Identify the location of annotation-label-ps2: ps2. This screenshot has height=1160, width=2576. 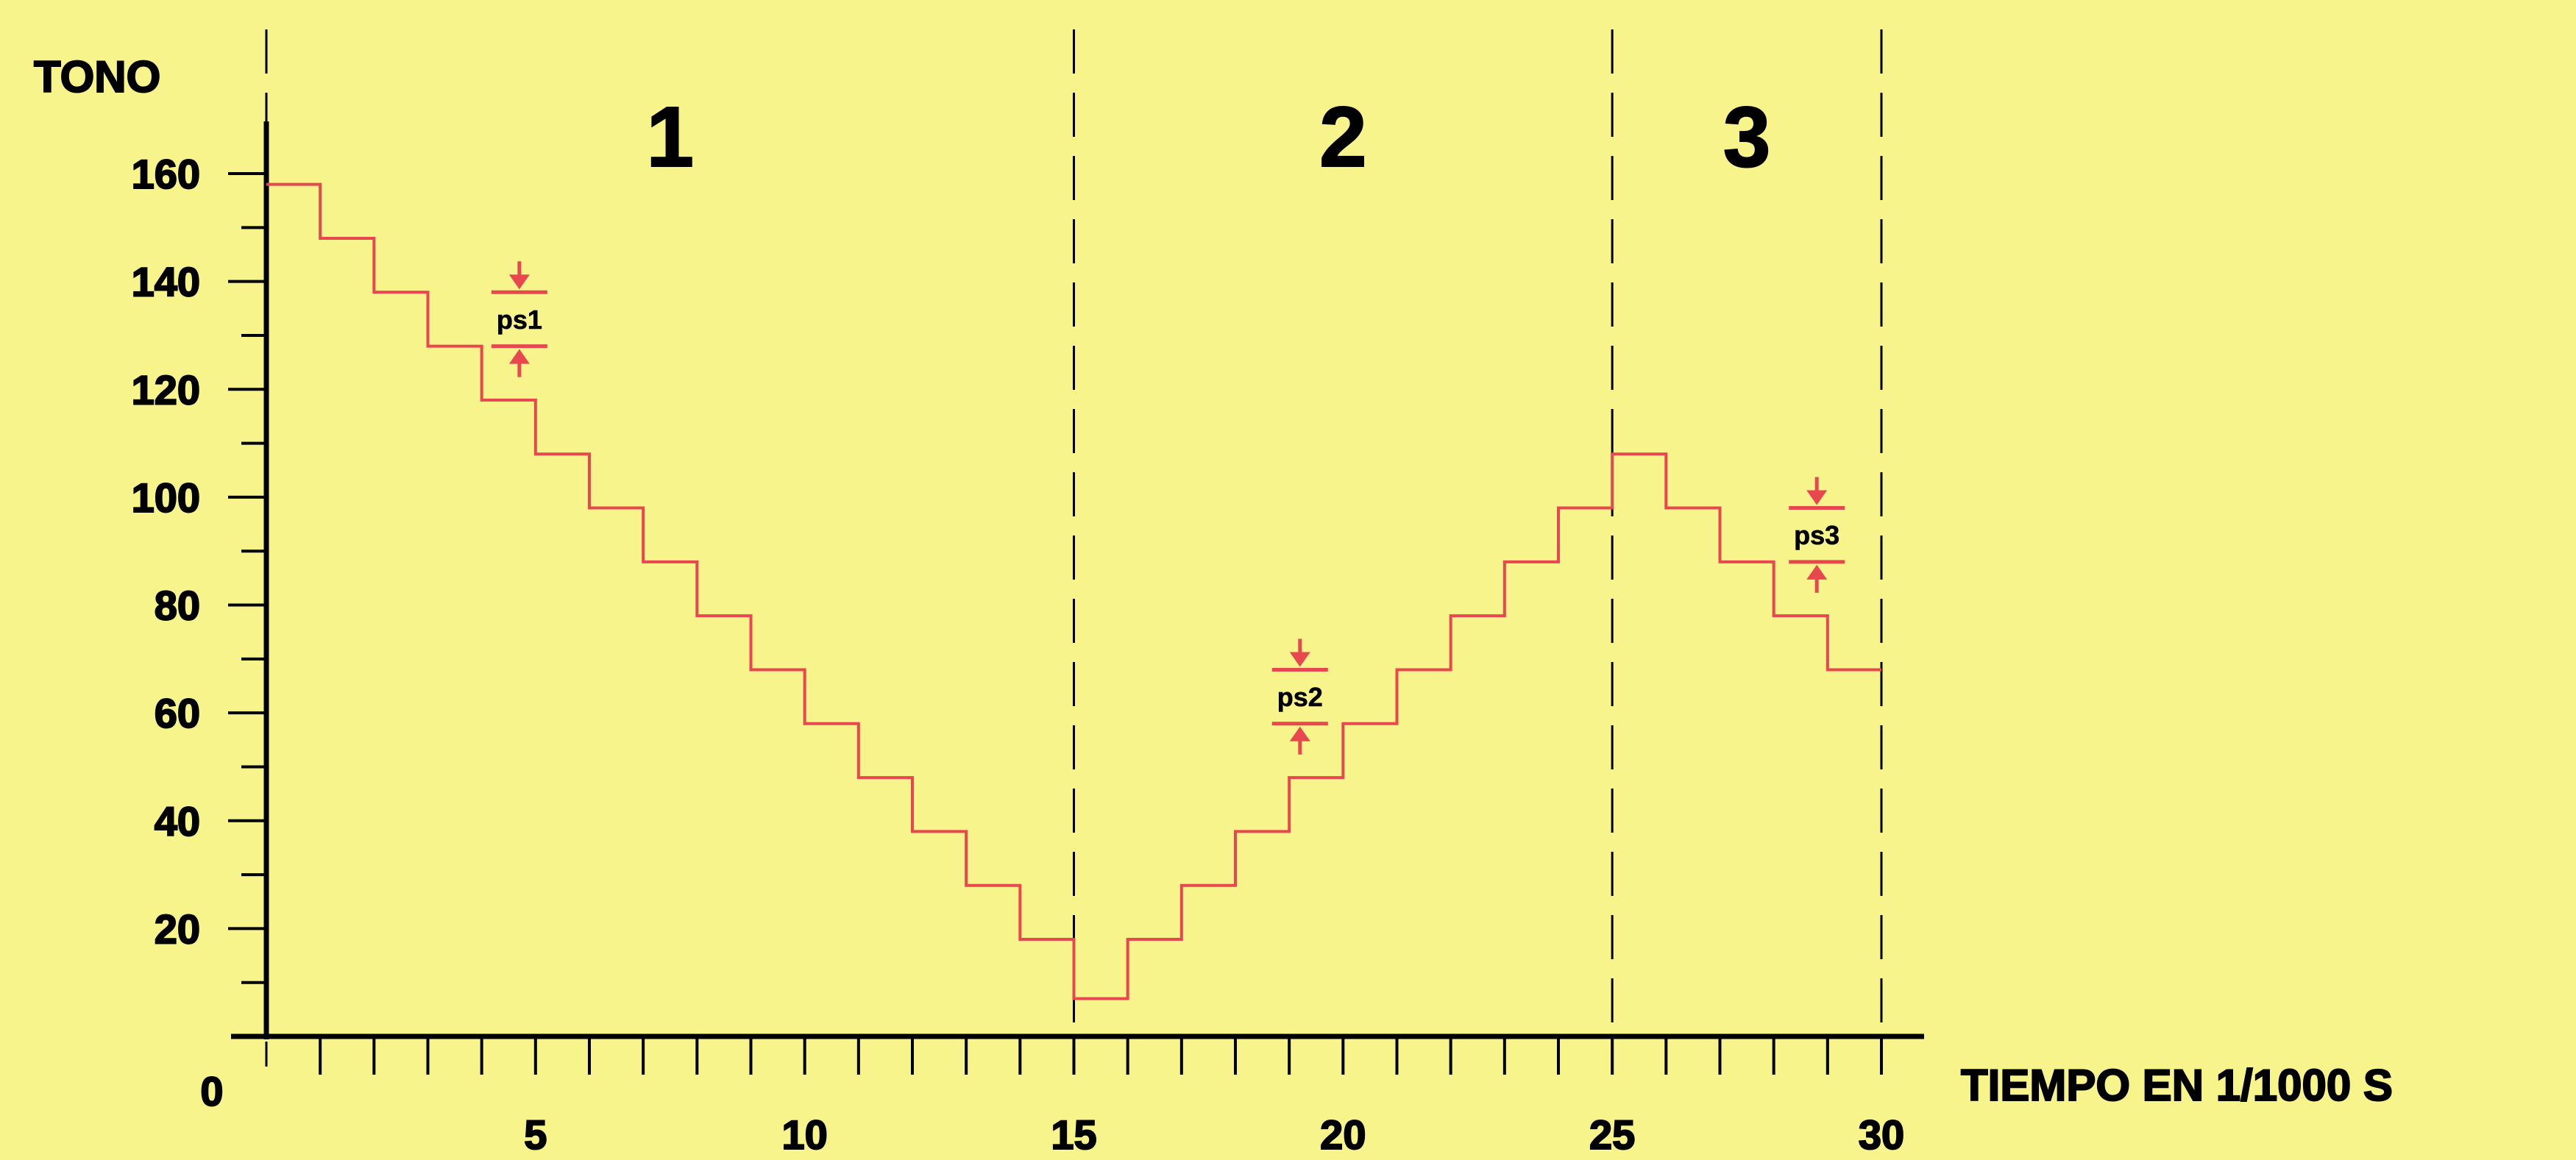
(1300, 697).